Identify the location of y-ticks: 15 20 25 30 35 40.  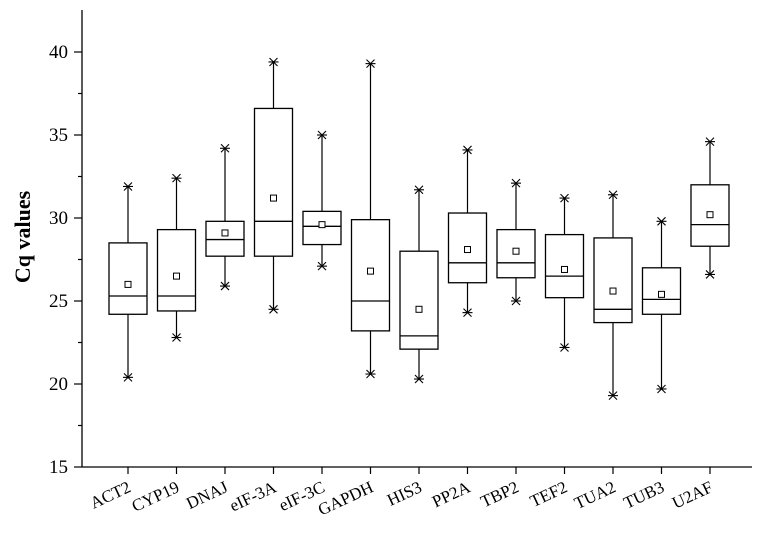
(65, 260).